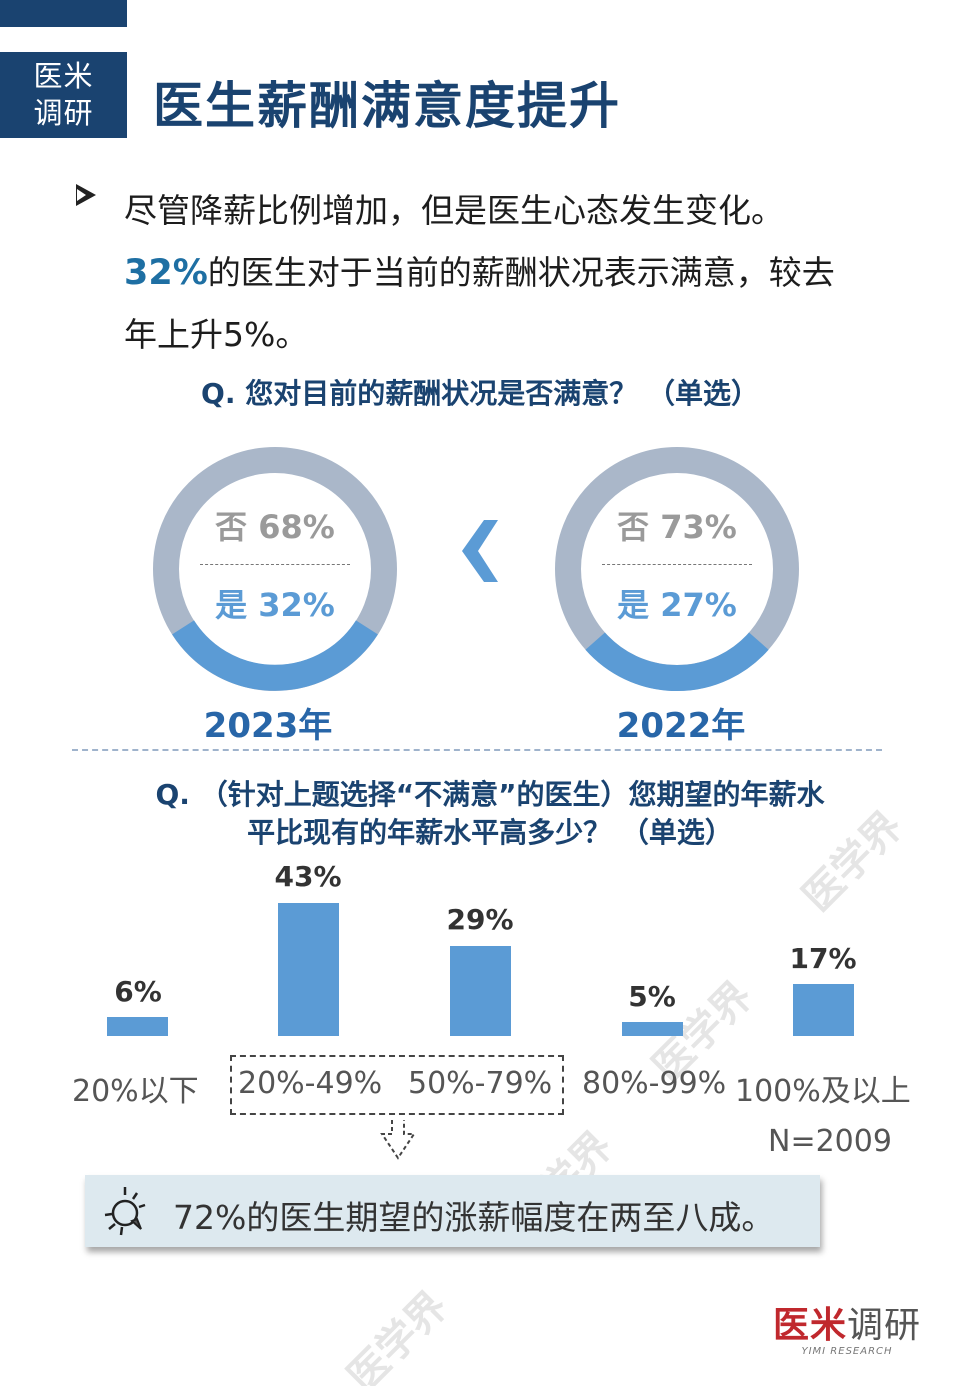 This screenshot has height=1386, width=960. I want to click on donut-no-label: 否 73%, so click(677, 527).